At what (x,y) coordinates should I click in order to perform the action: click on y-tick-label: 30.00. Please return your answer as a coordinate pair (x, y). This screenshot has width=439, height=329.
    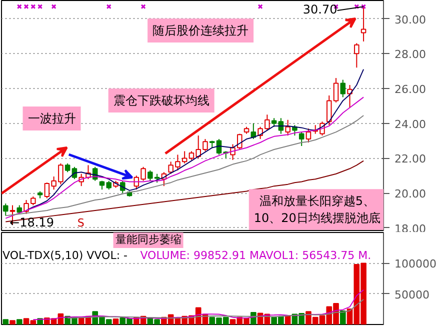
    Looking at the image, I should click on (410, 19).